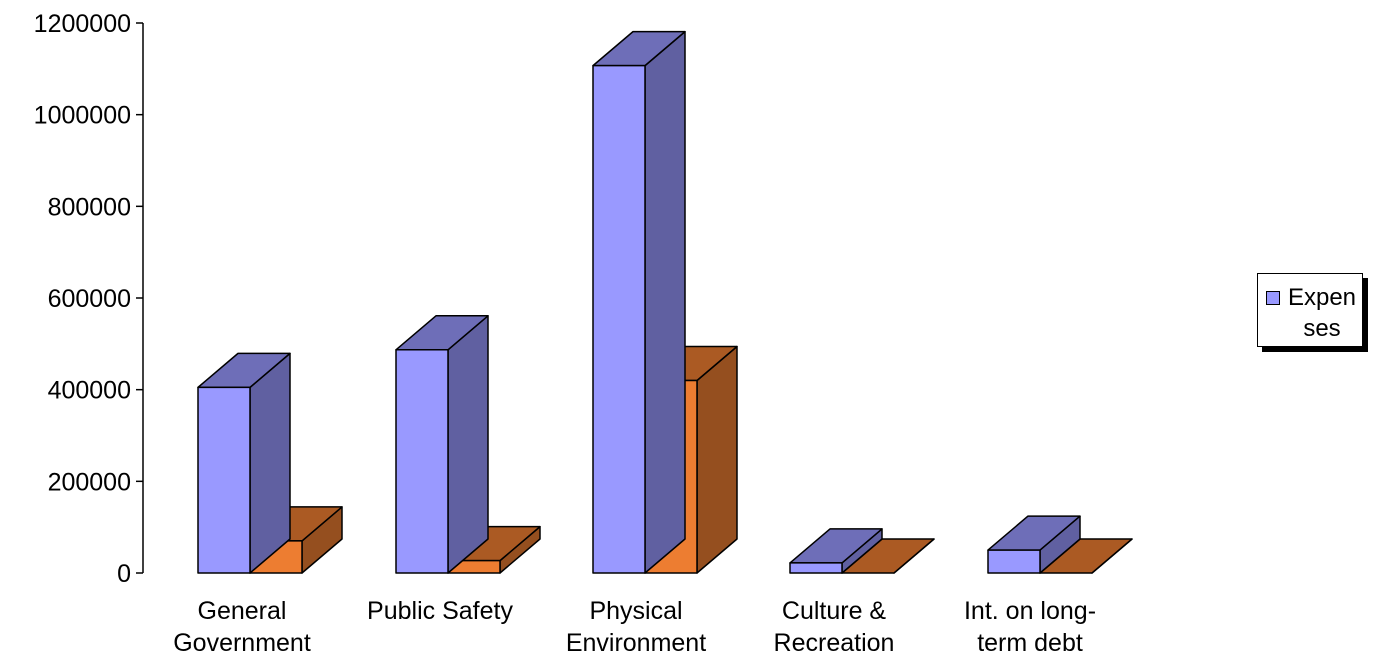  Describe the element at coordinates (89, 482) in the screenshot. I see `y-tick-label: 200000` at that location.